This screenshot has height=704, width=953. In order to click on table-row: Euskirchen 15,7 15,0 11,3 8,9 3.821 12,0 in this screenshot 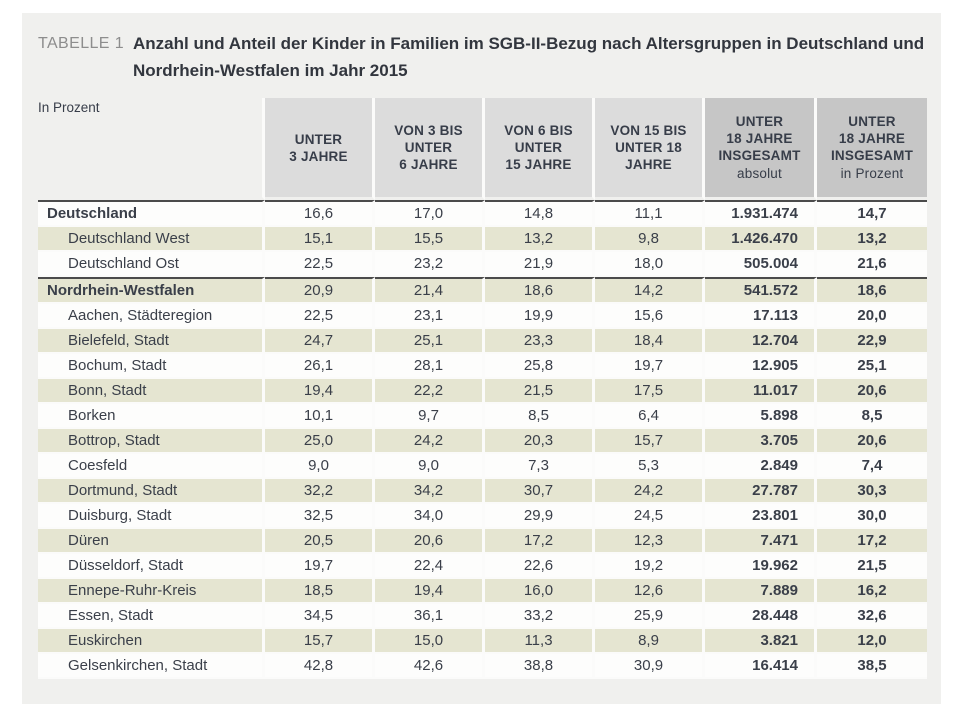, I will do `click(482, 641)`.